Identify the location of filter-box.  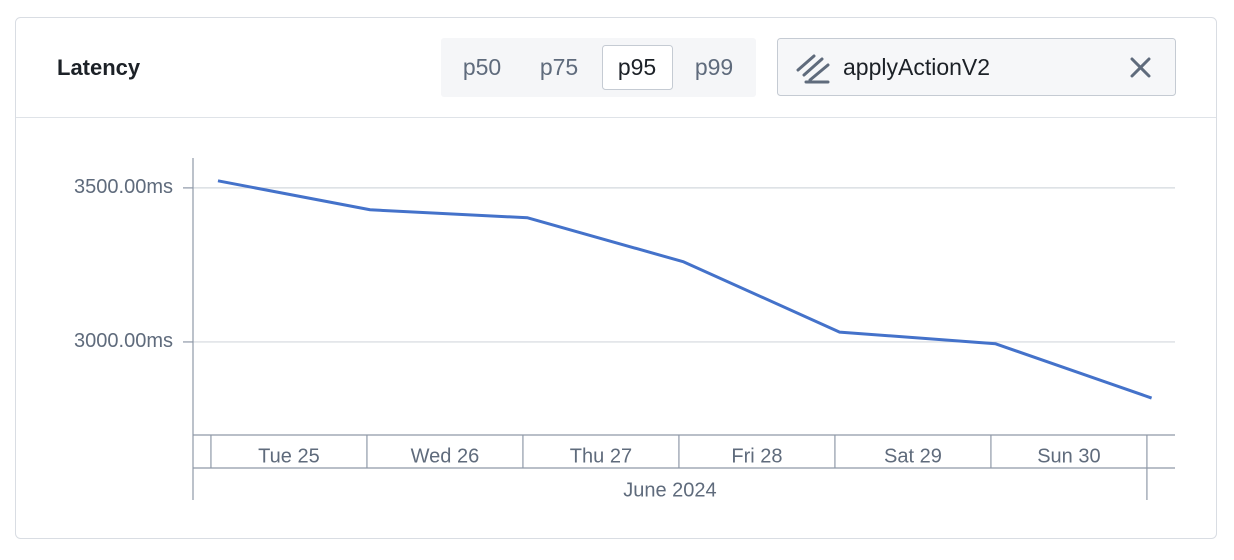
(976, 67).